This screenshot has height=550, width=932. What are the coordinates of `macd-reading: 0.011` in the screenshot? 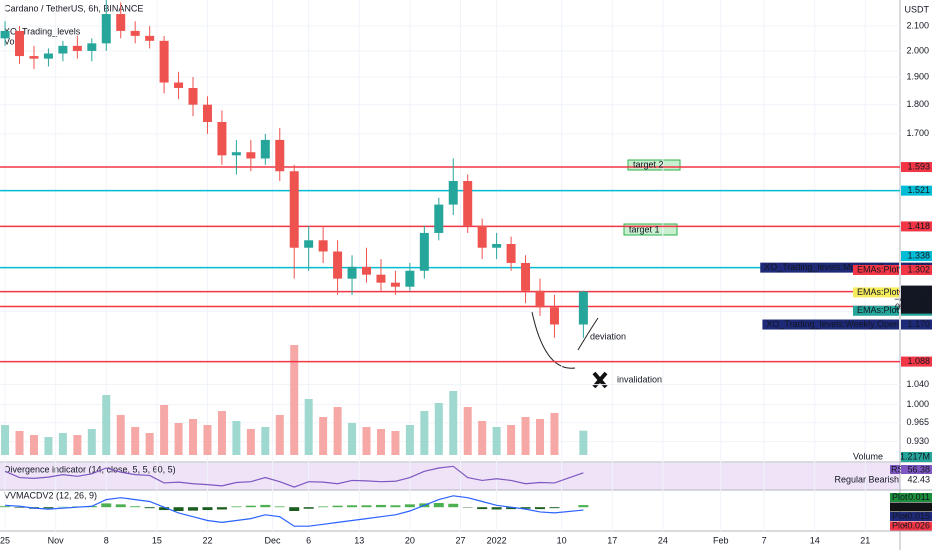 It's located at (919, 497).